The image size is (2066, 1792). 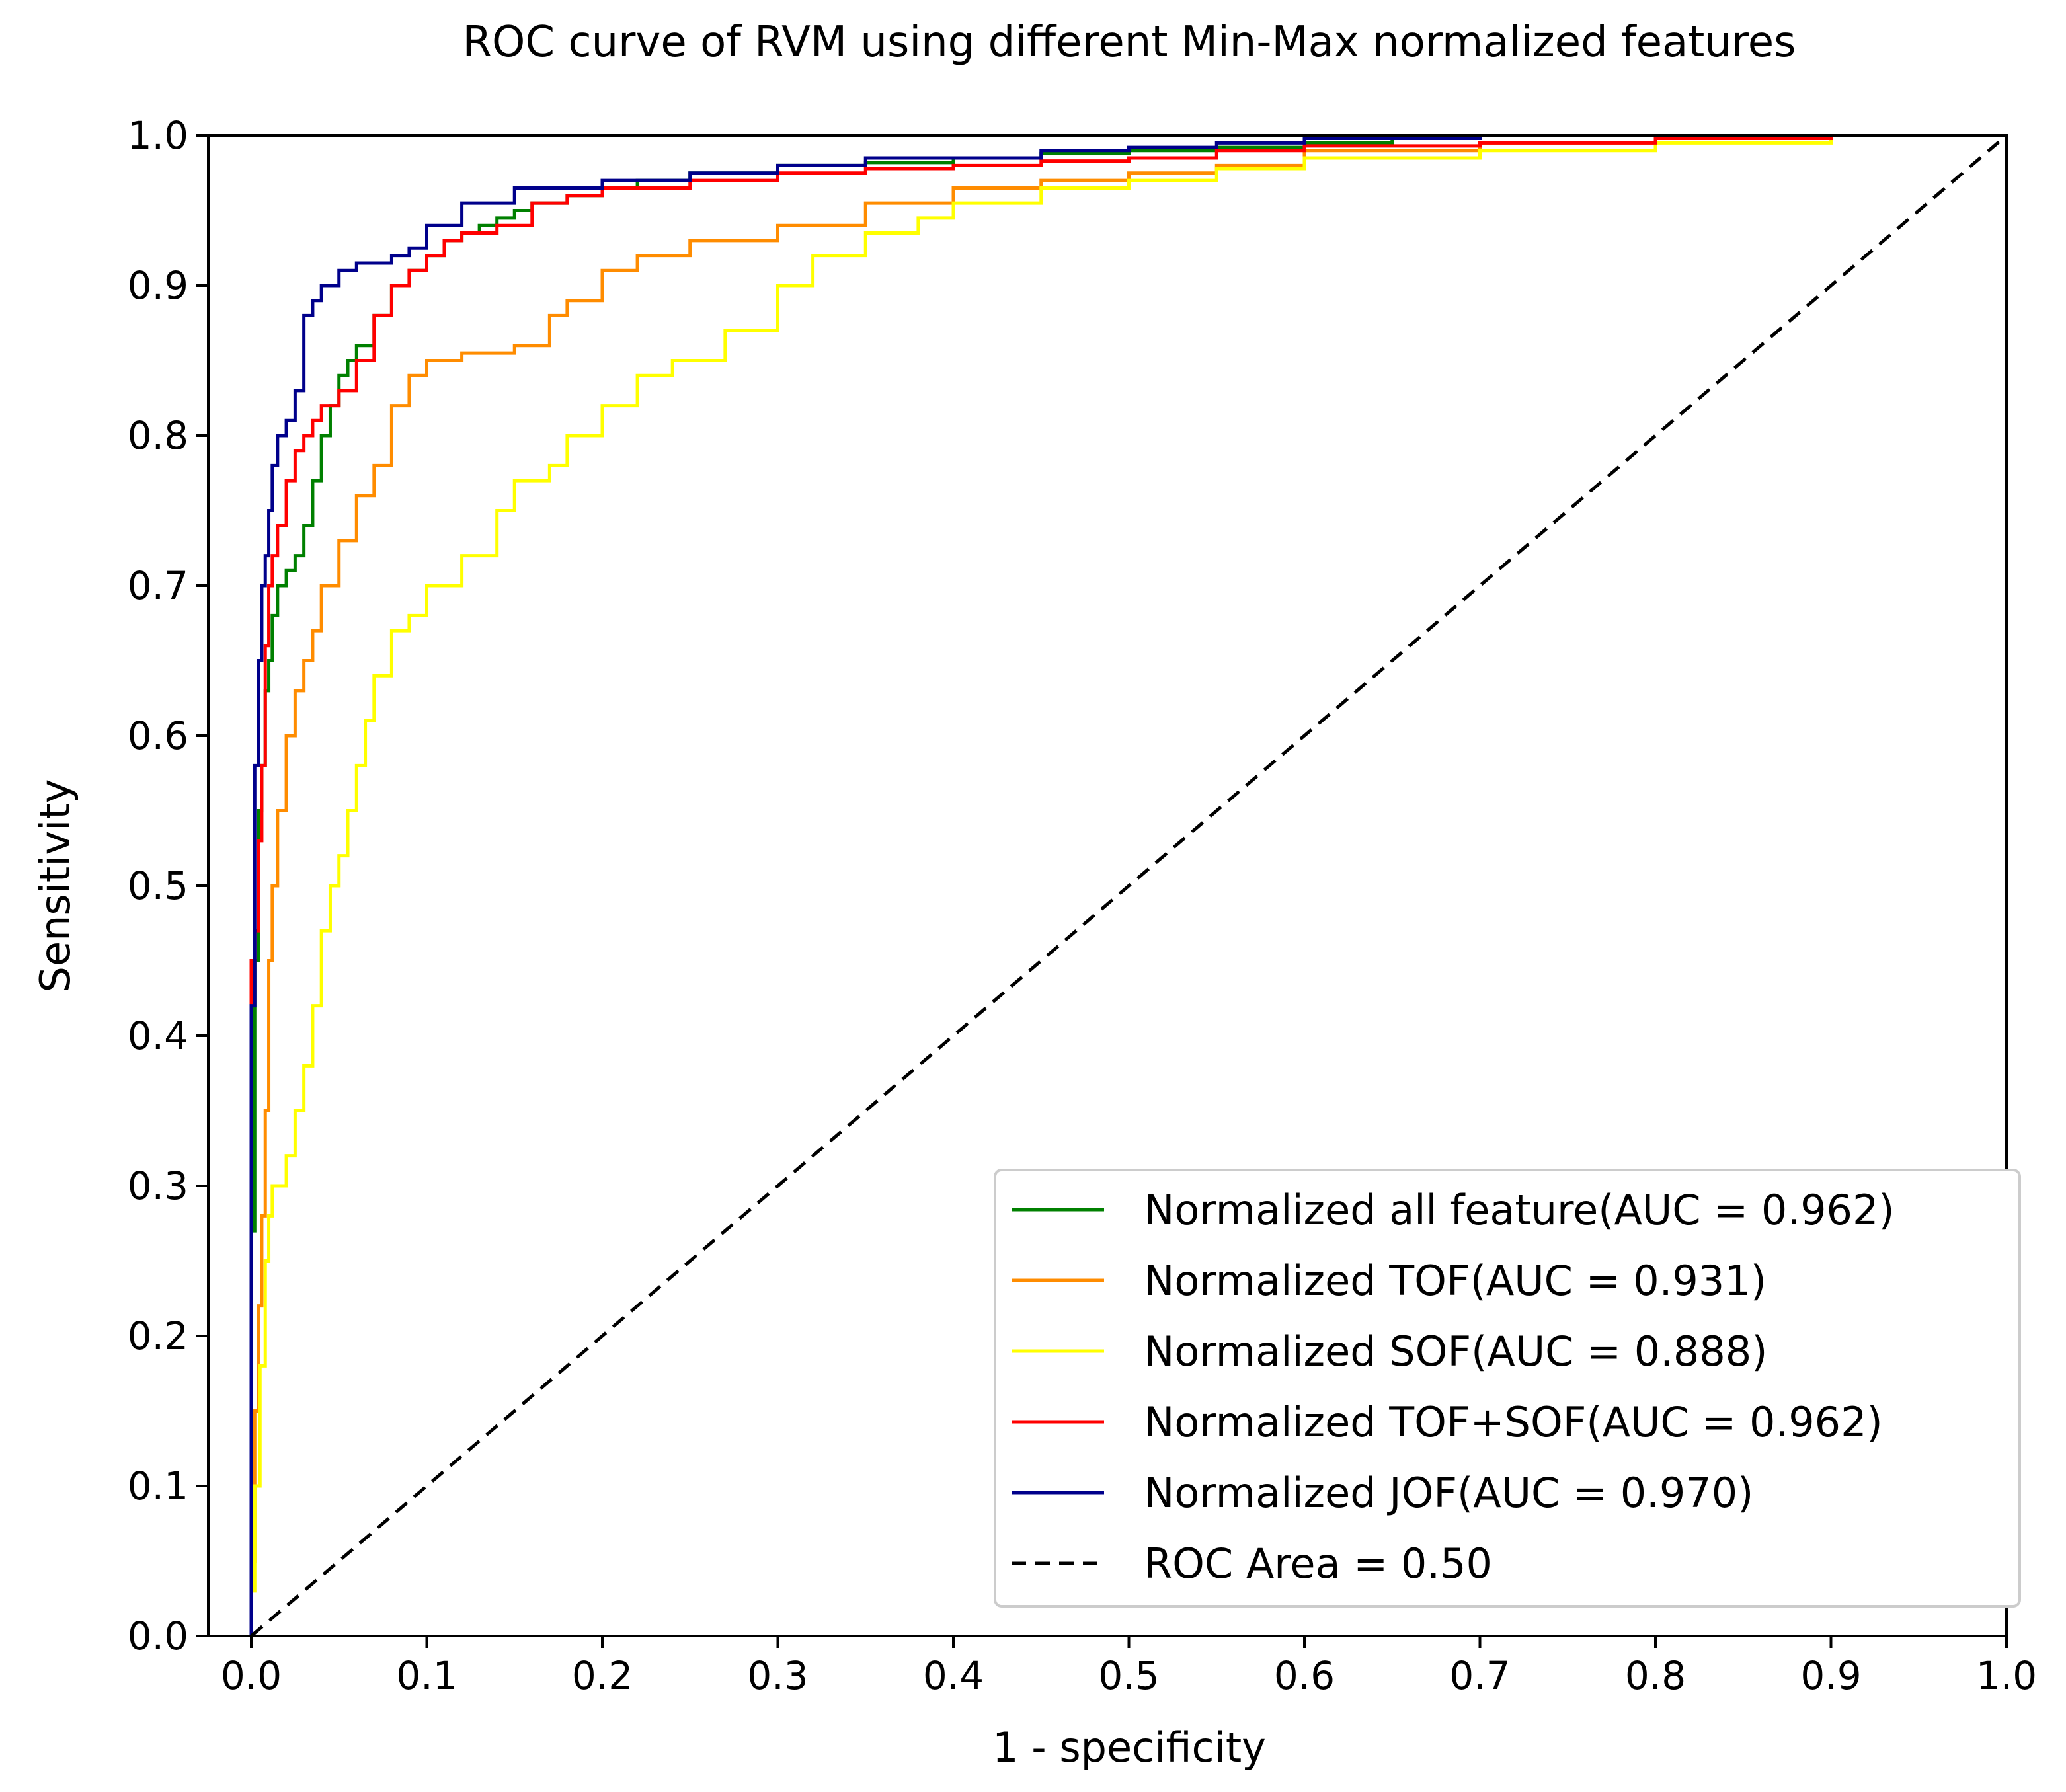 What do you see at coordinates (427, 1675) in the screenshot?
I see `x-tick-label: 0.1` at bounding box center [427, 1675].